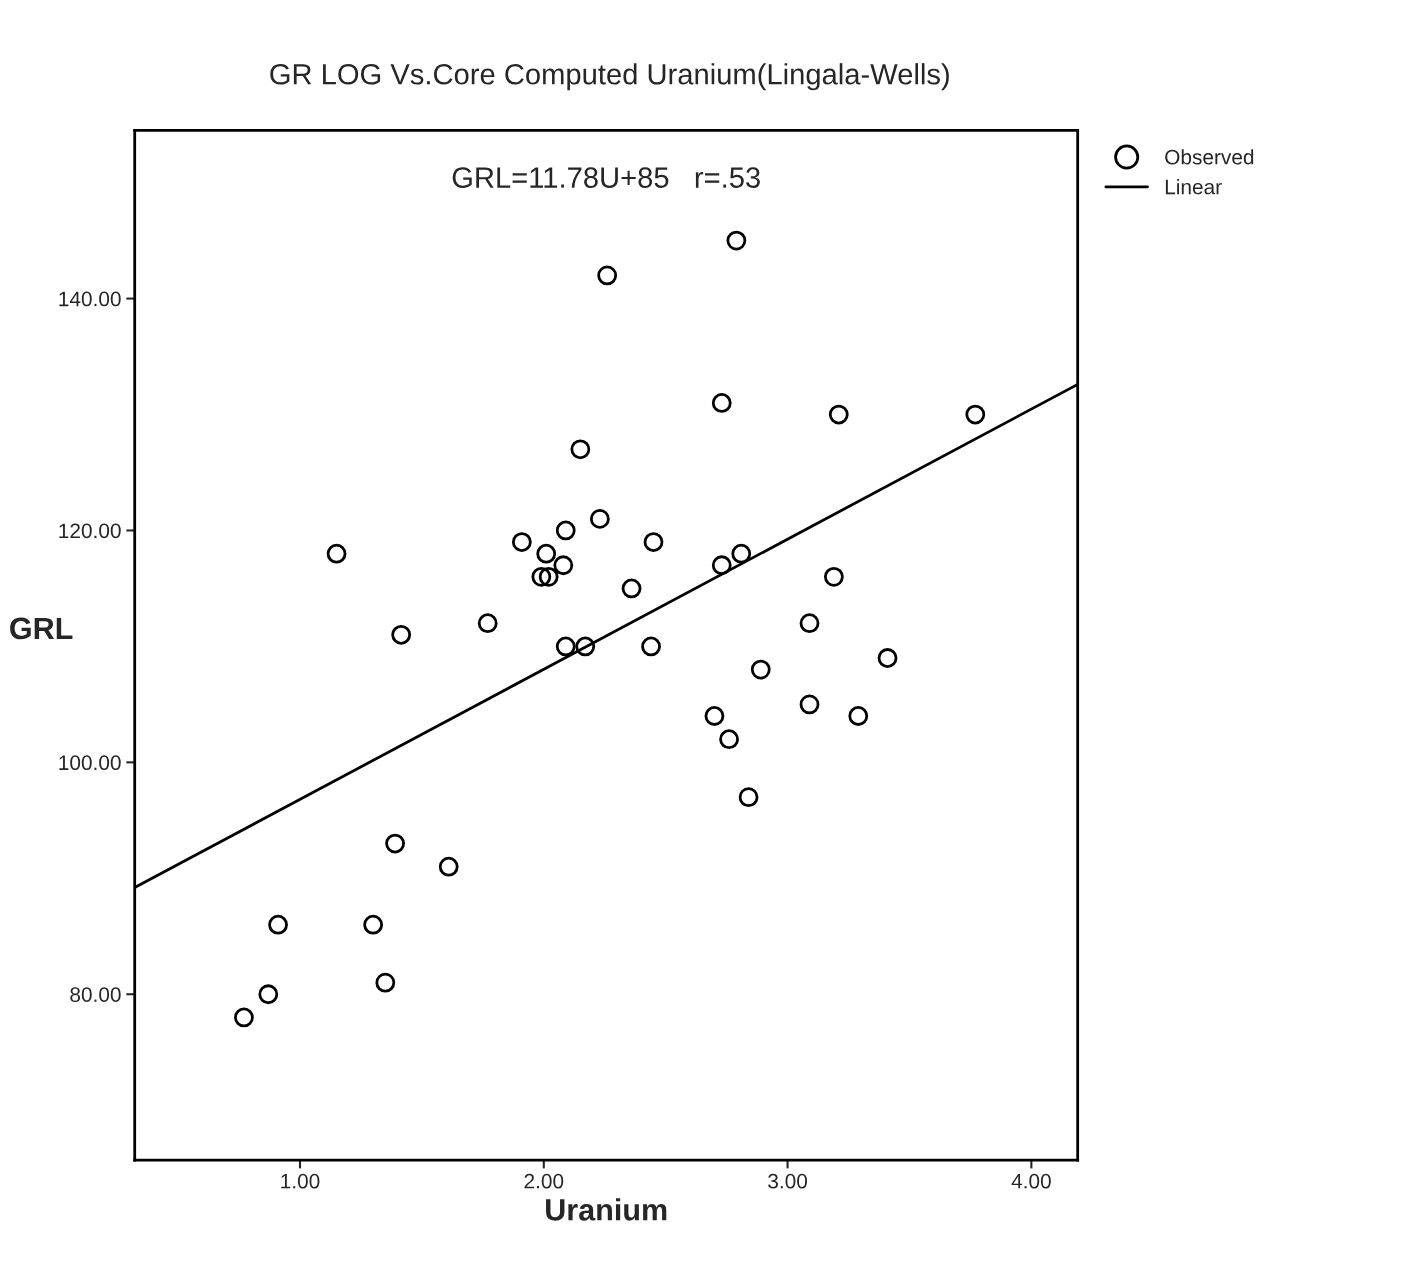 Image resolution: width=1418 pixels, height=1279 pixels. I want to click on x-tick-label: 2.00, so click(544, 1181).